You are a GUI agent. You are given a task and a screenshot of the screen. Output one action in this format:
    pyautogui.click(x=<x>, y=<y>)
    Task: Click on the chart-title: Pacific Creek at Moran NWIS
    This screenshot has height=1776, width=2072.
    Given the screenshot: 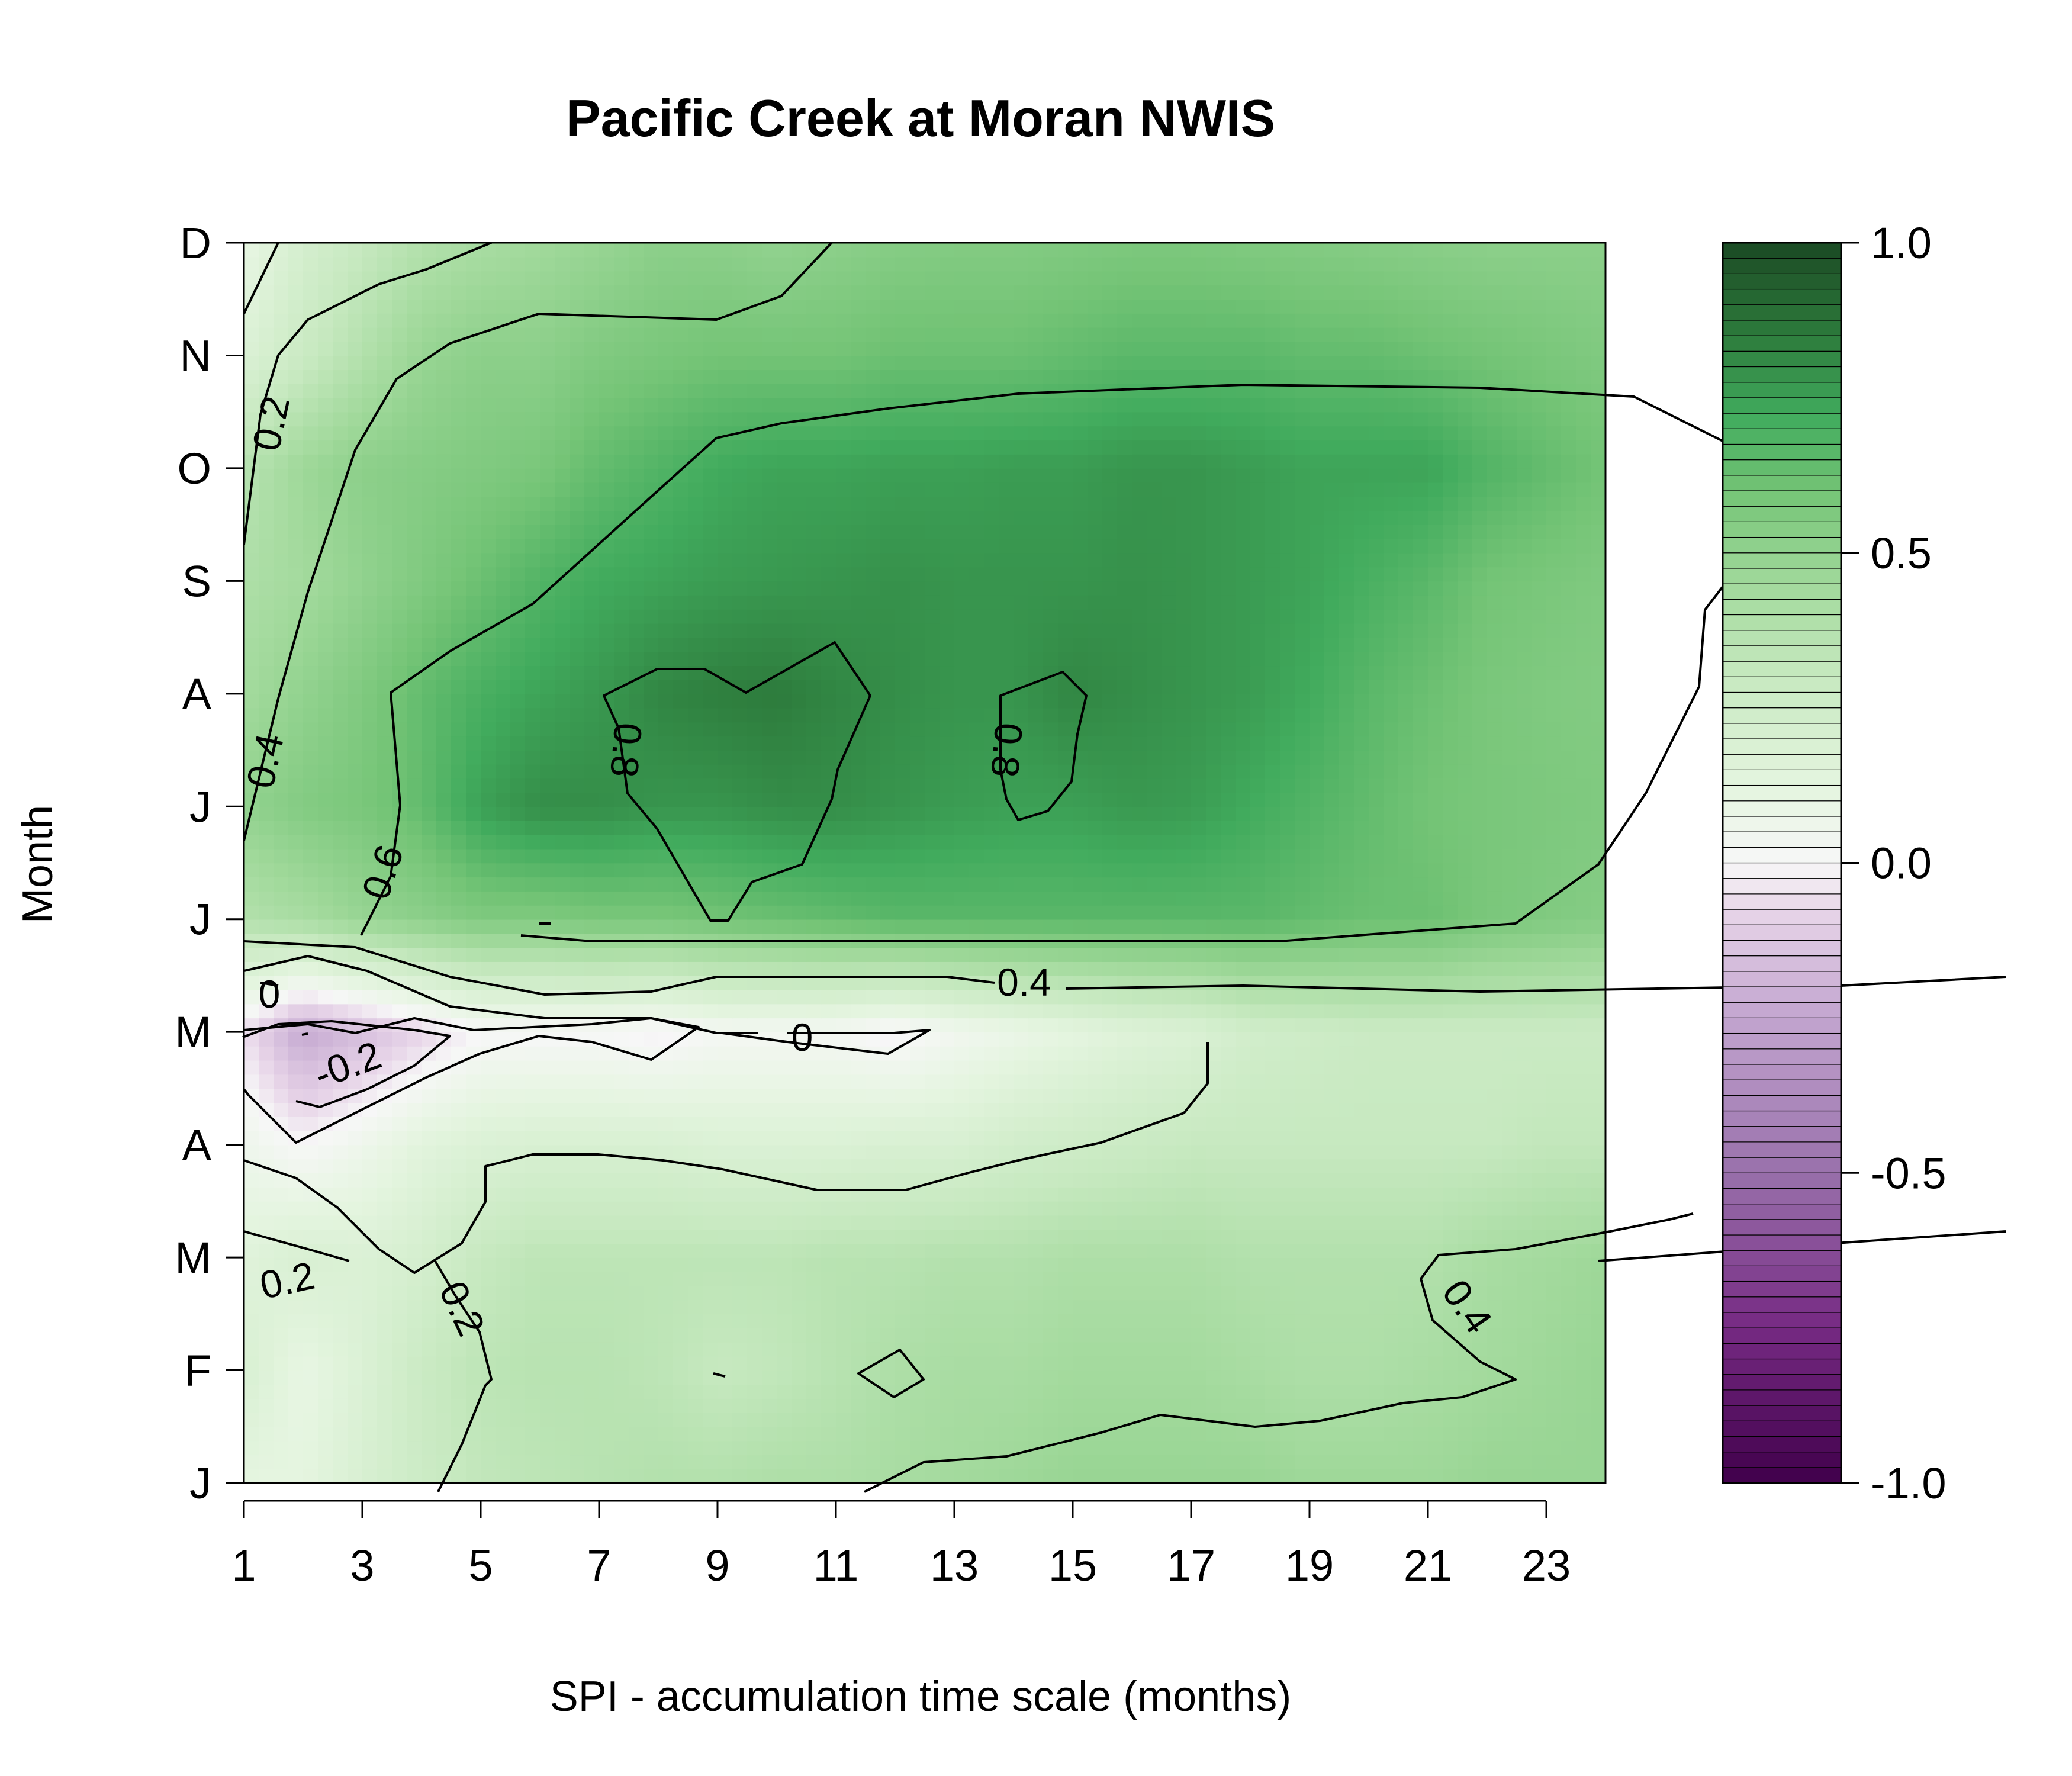 What is the action you would take?
    pyautogui.click(x=920, y=118)
    